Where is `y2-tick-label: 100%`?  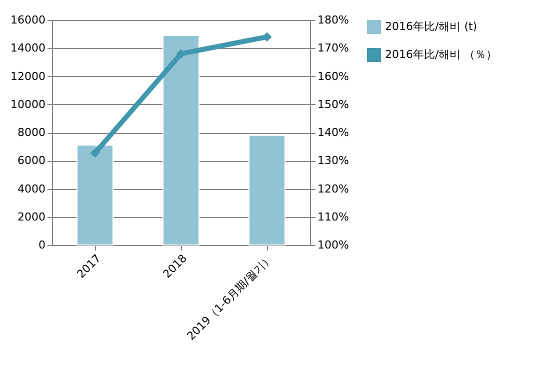 y2-tick-label: 100% is located at coordinates (333, 245).